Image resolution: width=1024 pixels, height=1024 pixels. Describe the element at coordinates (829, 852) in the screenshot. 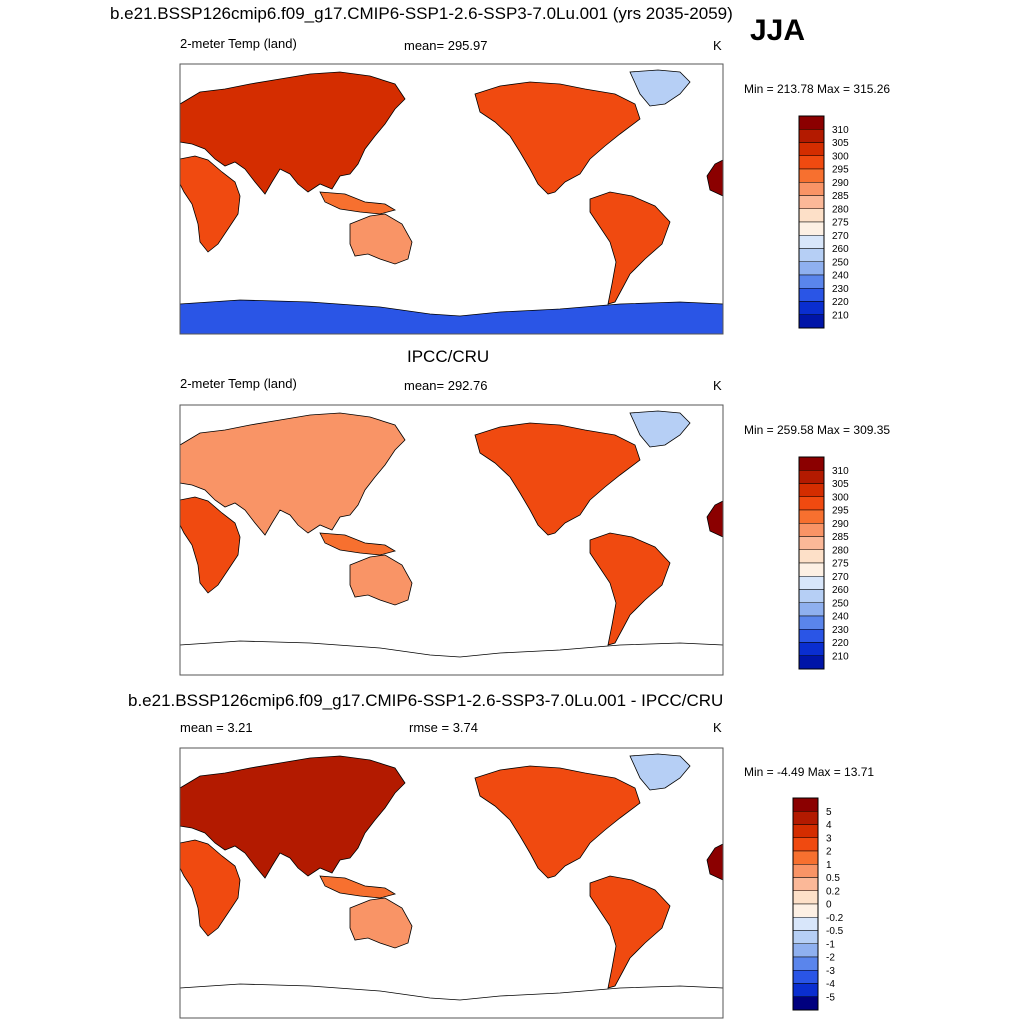

I see `panel3-colorbar-label: 2` at that location.